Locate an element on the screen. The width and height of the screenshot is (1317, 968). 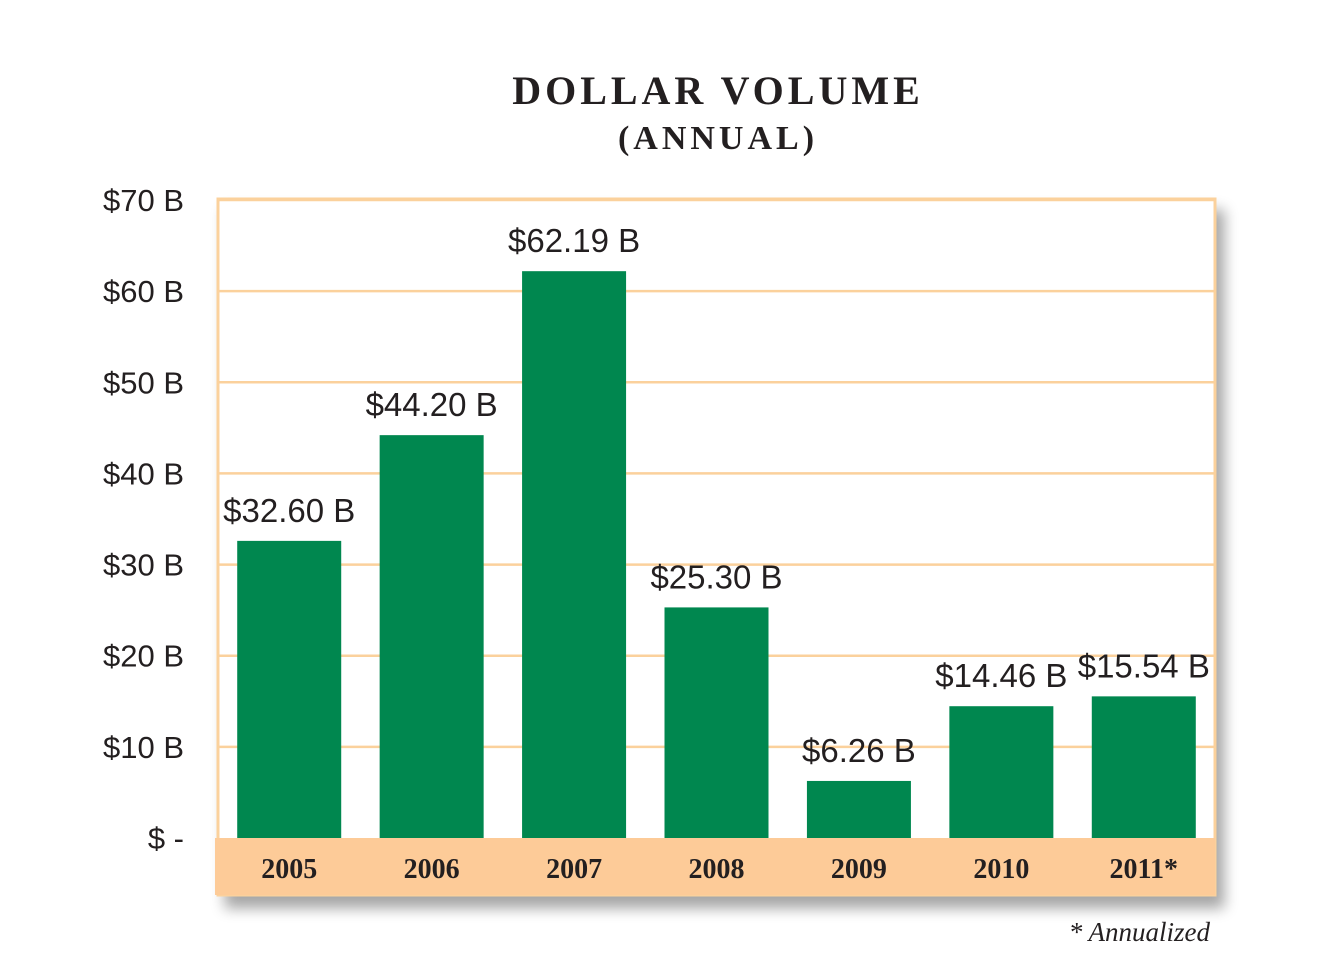
y-tick-label: $10 B is located at coordinates (143, 747).